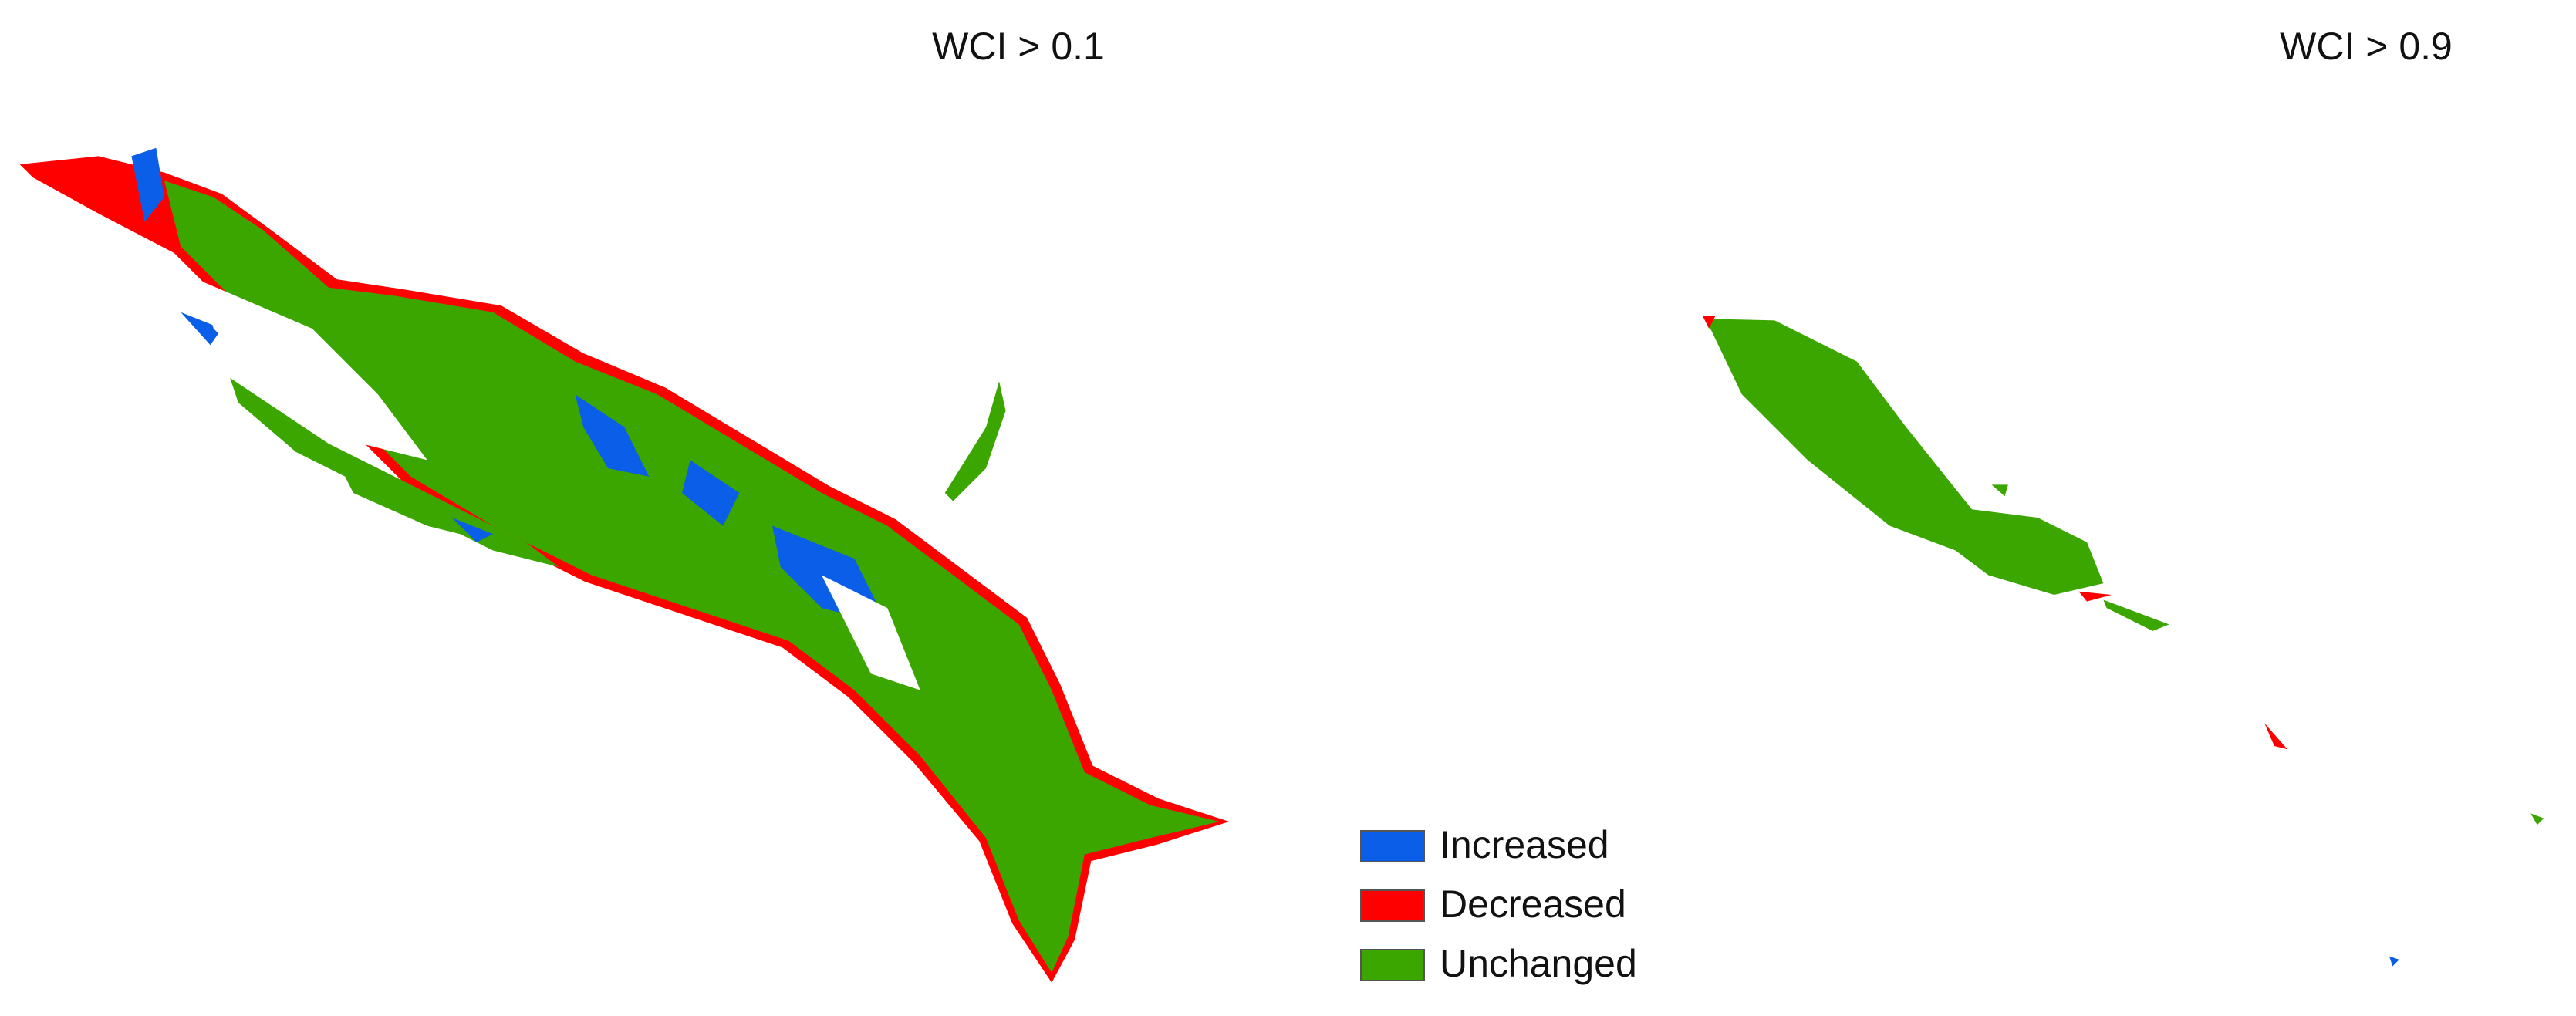 The image size is (2576, 1016). Describe the element at coordinates (1533, 904) in the screenshot. I see `legend-label: Decreased` at that location.